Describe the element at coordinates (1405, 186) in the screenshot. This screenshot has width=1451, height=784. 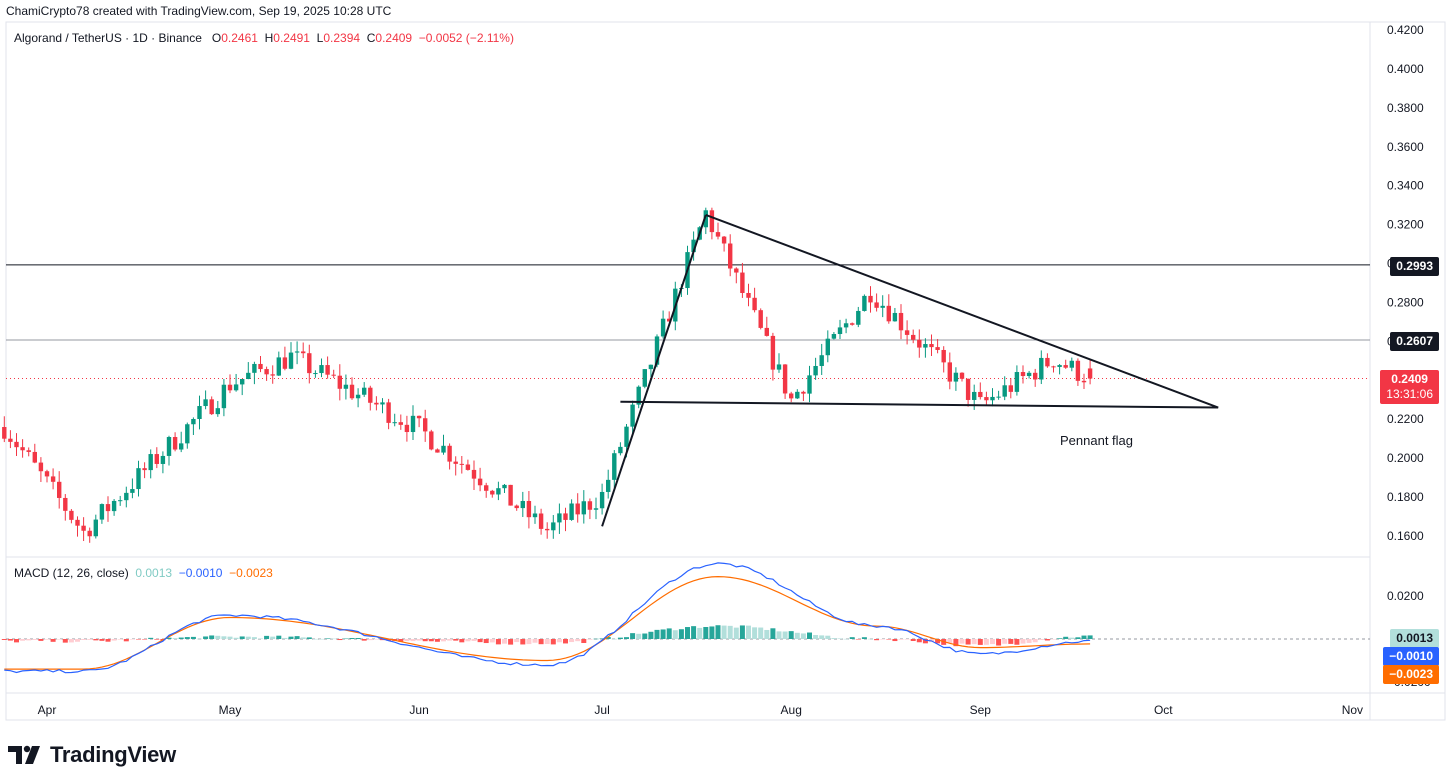
I see `price-tick-label: 0.3400` at that location.